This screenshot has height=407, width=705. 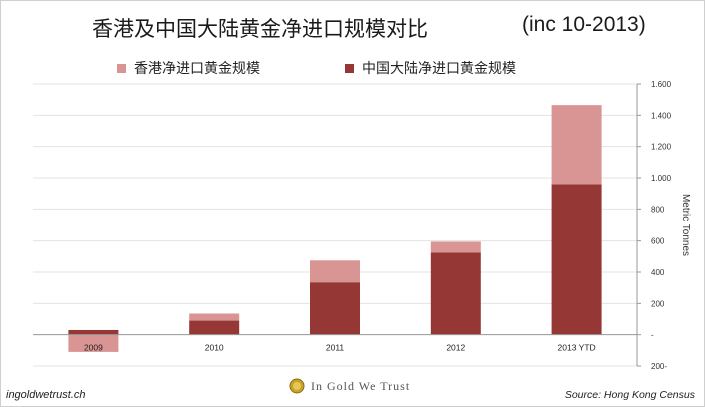 What do you see at coordinates (661, 115) in the screenshot?
I see `y-tick-label: 1.400` at bounding box center [661, 115].